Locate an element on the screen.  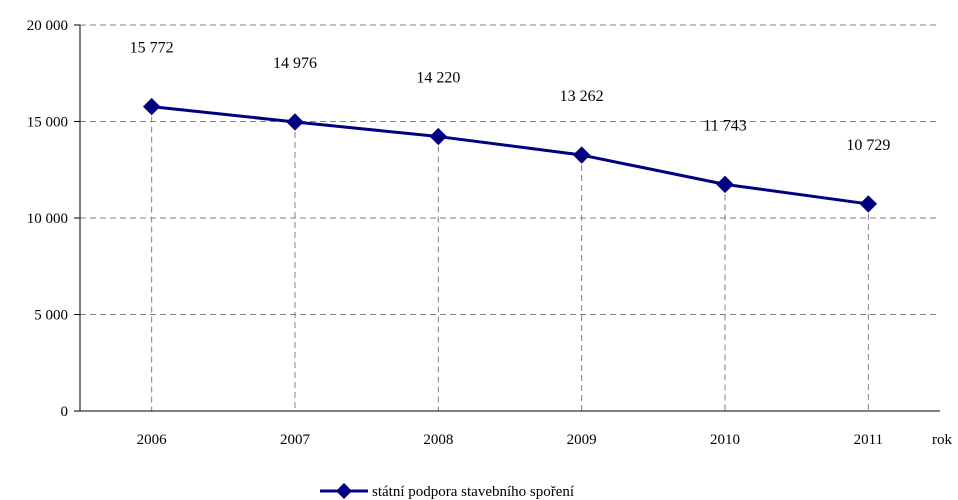
legend: státní podpora stavebního spoření is located at coordinates (447, 491).